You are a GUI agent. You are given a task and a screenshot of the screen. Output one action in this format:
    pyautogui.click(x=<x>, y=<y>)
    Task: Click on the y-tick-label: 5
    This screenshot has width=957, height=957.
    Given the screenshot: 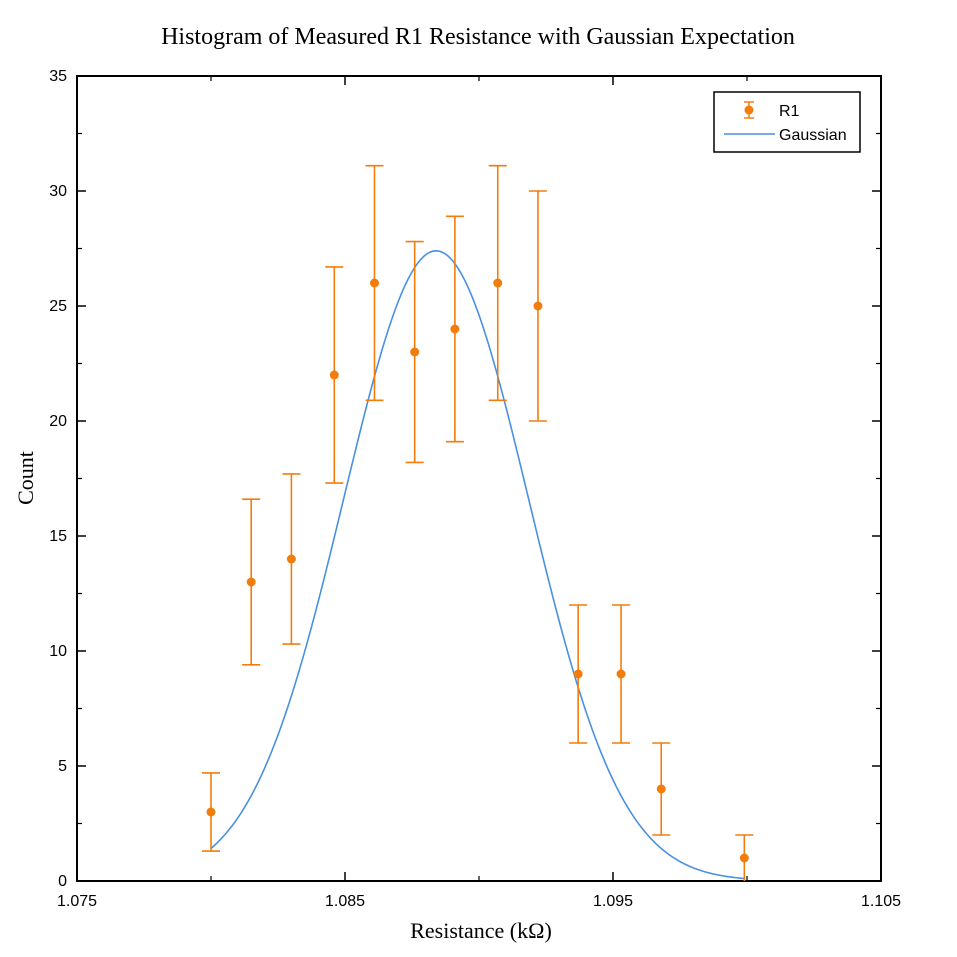 What is the action you would take?
    pyautogui.click(x=62, y=766)
    